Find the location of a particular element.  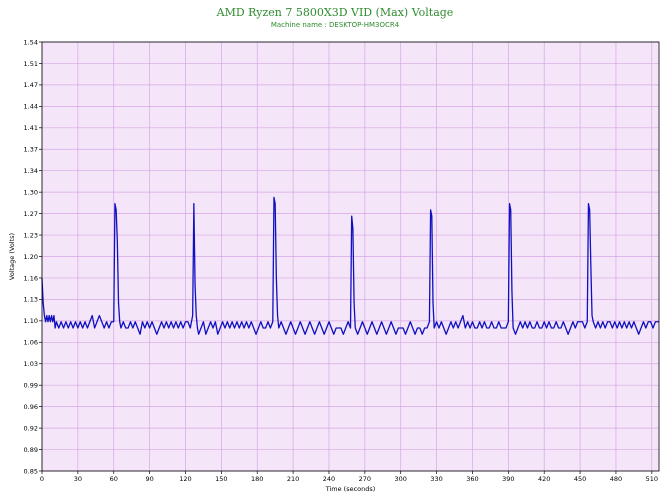

x-tick-label: 390 is located at coordinates (508, 479).